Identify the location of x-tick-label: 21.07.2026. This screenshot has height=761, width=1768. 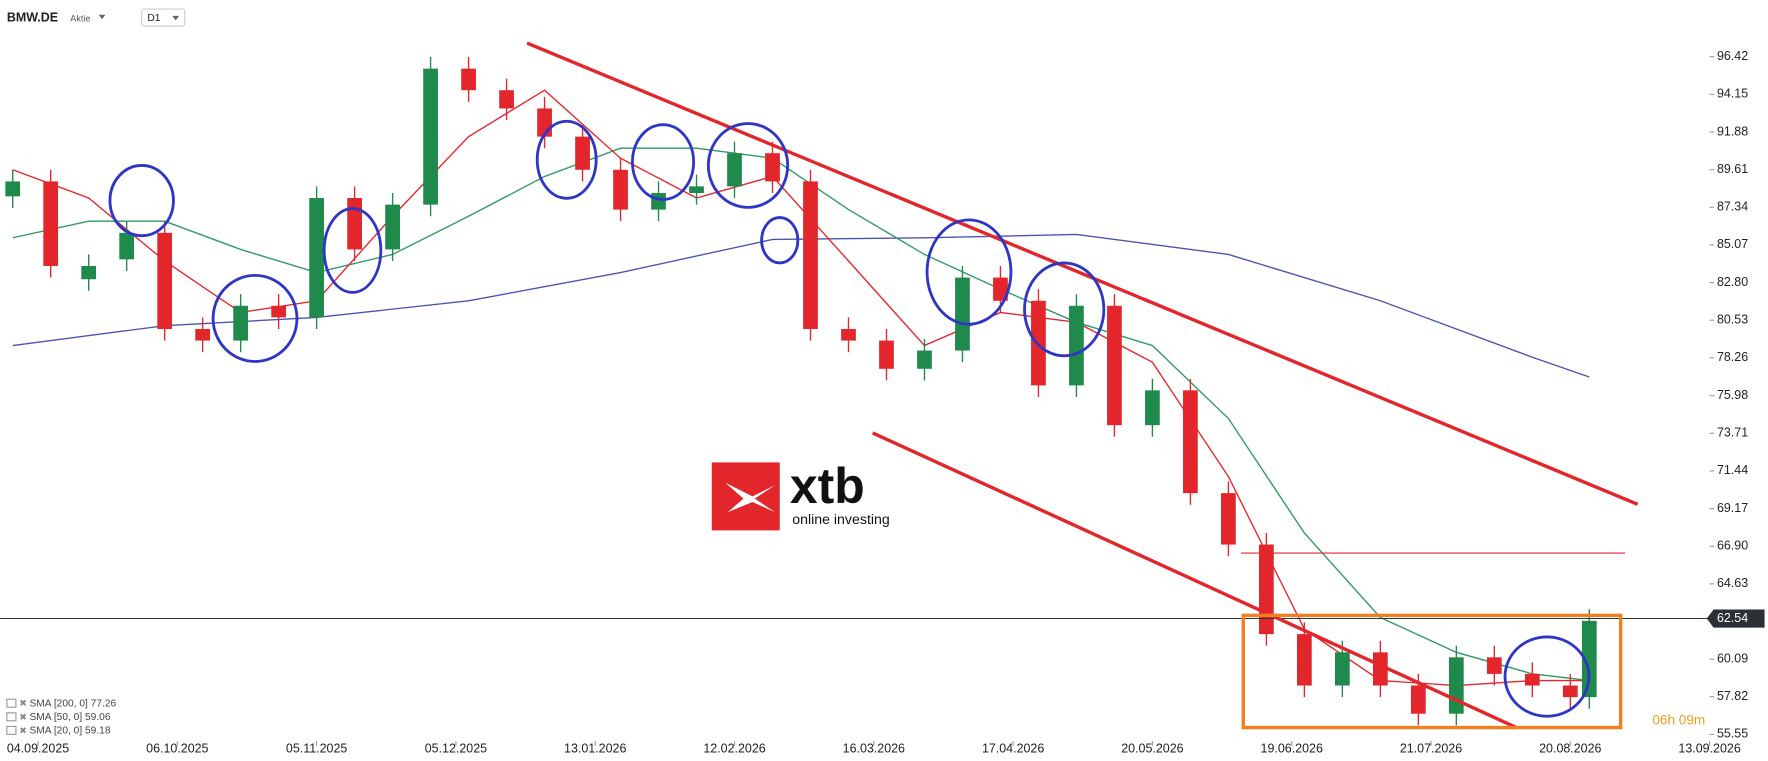
(1431, 748).